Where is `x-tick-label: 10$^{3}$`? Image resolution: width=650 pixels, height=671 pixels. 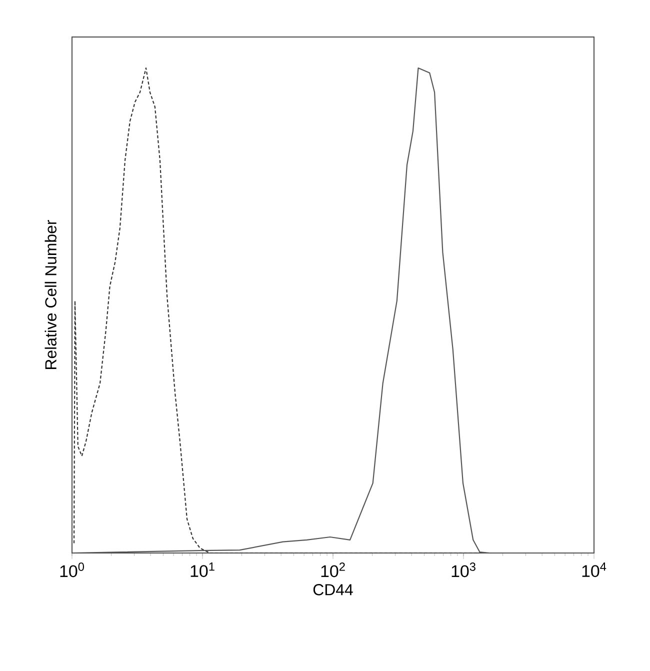
x-tick-label: 10$^{3}$ is located at coordinates (464, 570).